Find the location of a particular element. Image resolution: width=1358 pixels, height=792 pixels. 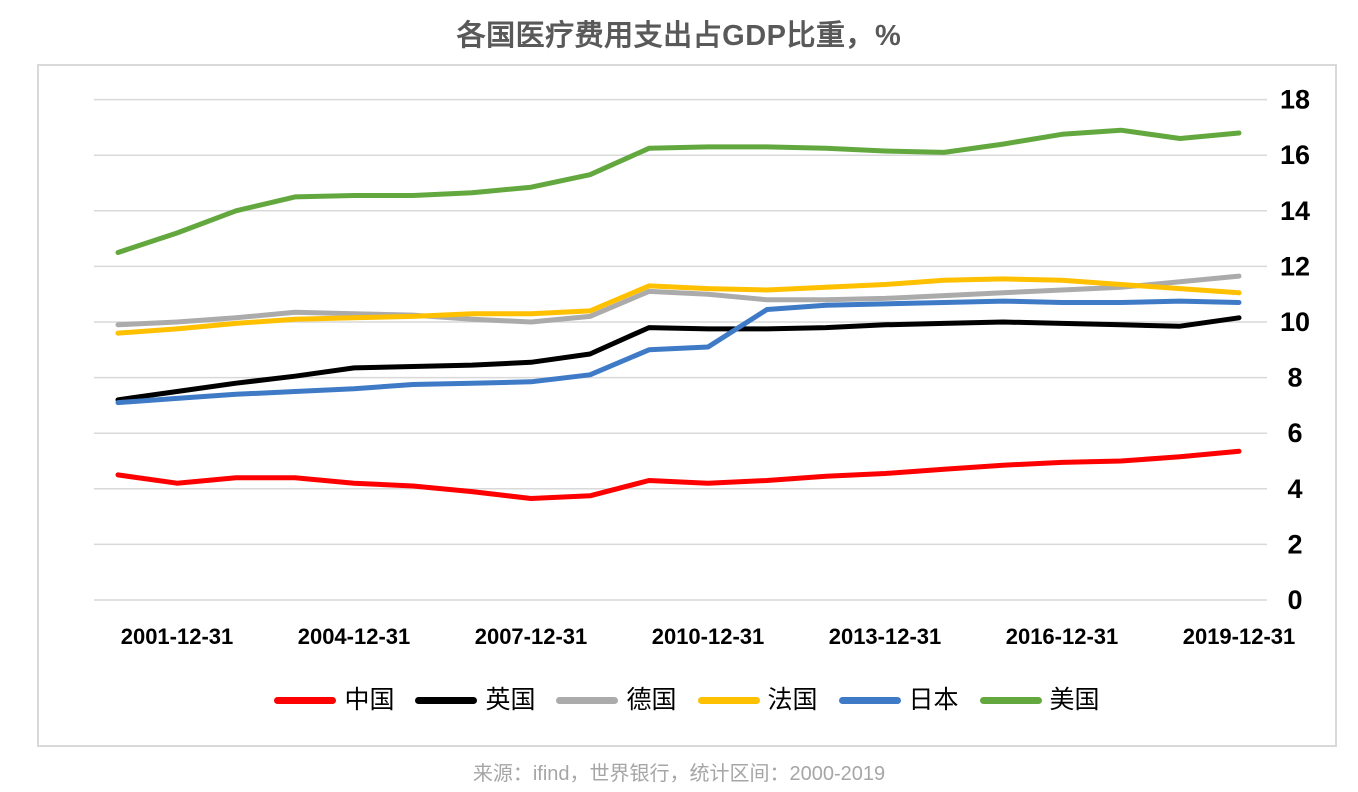

source-note: 来源：ifind，世界银行，统计区间：2000-2019 is located at coordinates (679, 774).